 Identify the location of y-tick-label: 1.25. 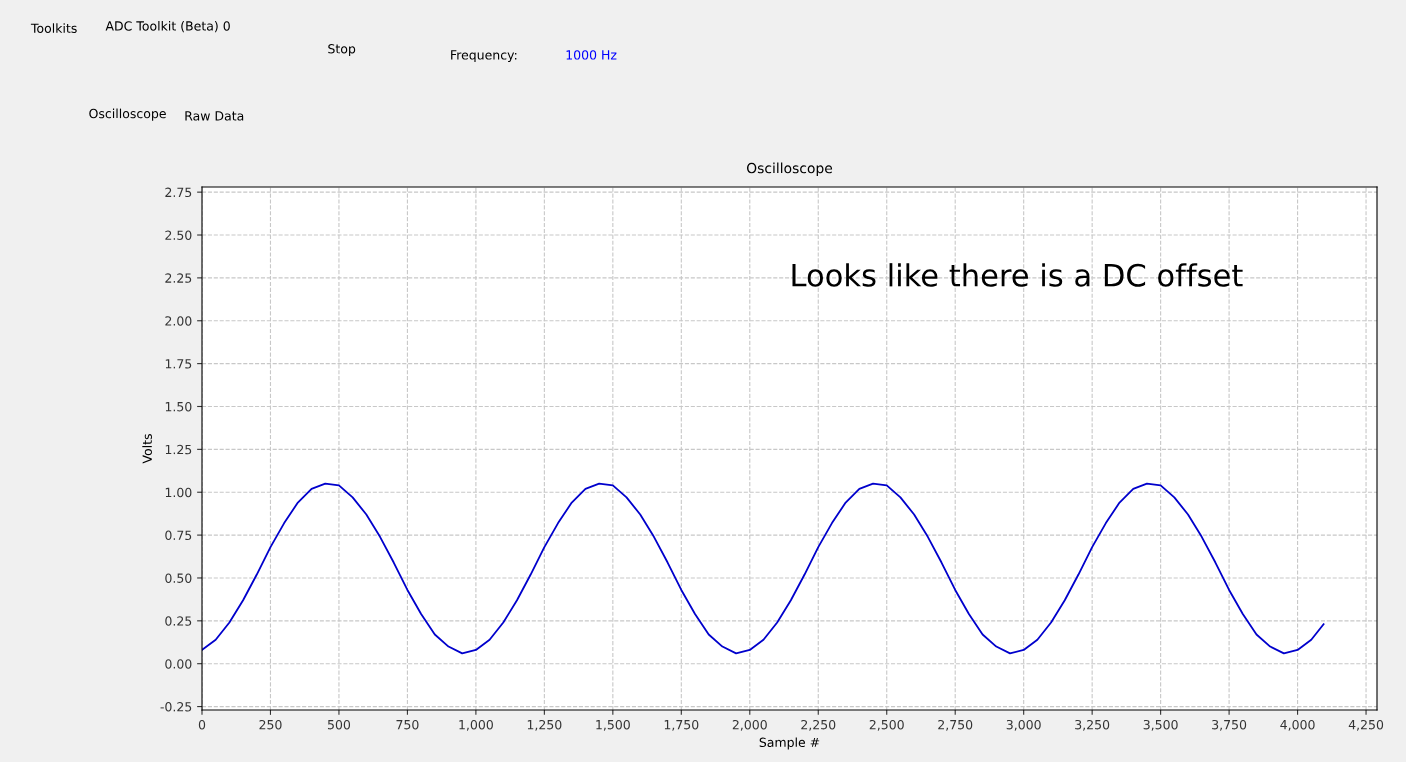
(178, 449).